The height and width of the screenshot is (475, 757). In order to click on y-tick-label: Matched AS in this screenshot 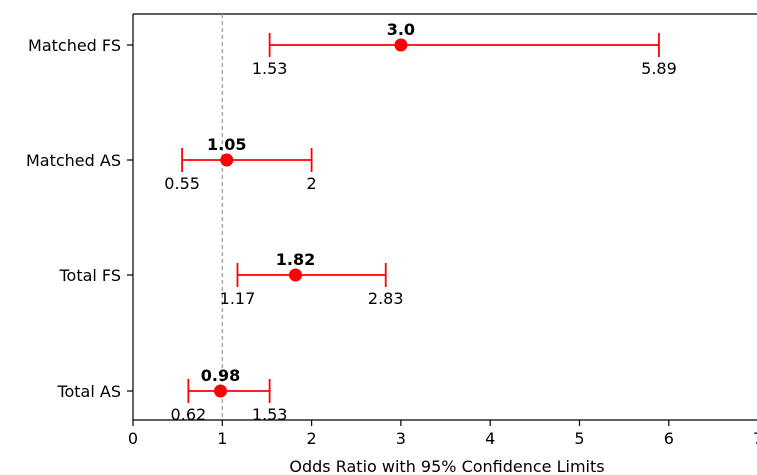, I will do `click(73, 160)`.